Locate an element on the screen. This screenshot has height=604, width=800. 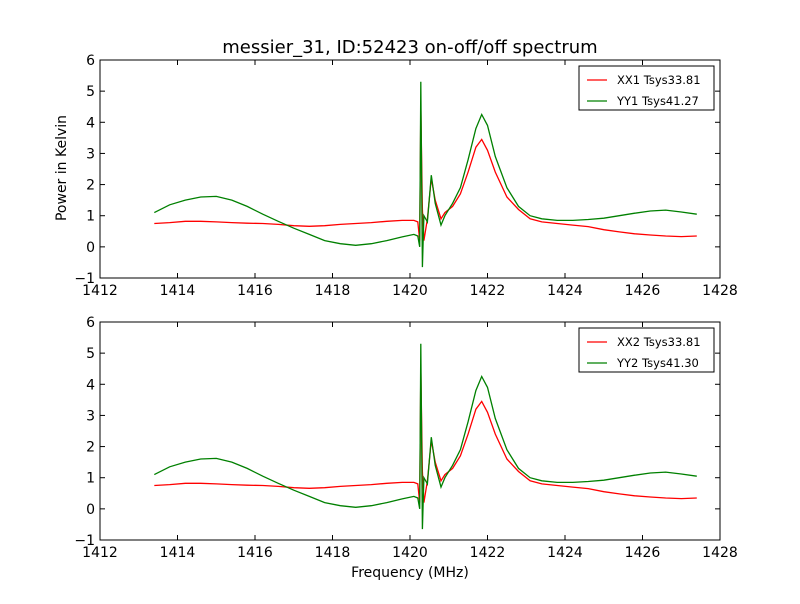
legend-label: XX2 Tsys33.81 is located at coordinates (659, 342).